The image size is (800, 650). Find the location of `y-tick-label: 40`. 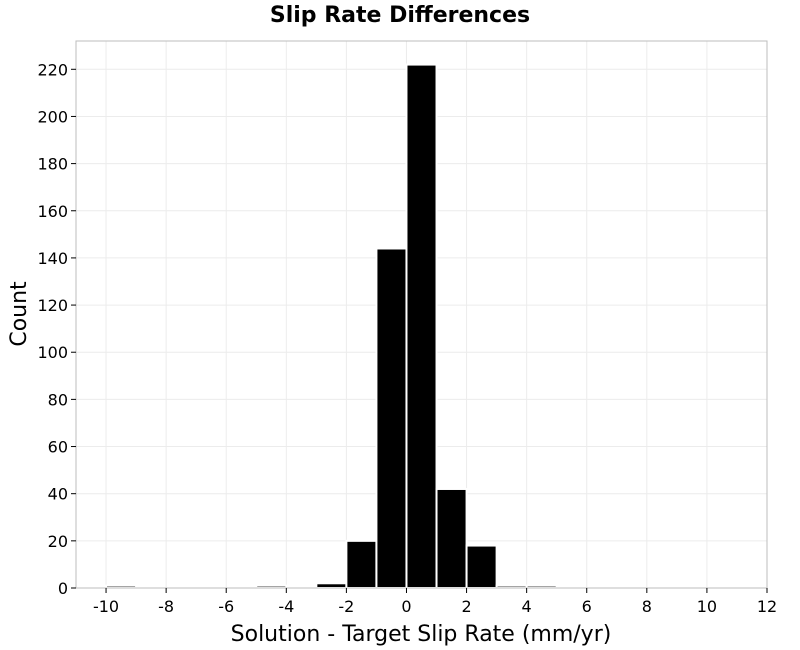

y-tick-label: 40 is located at coordinates (58, 494).